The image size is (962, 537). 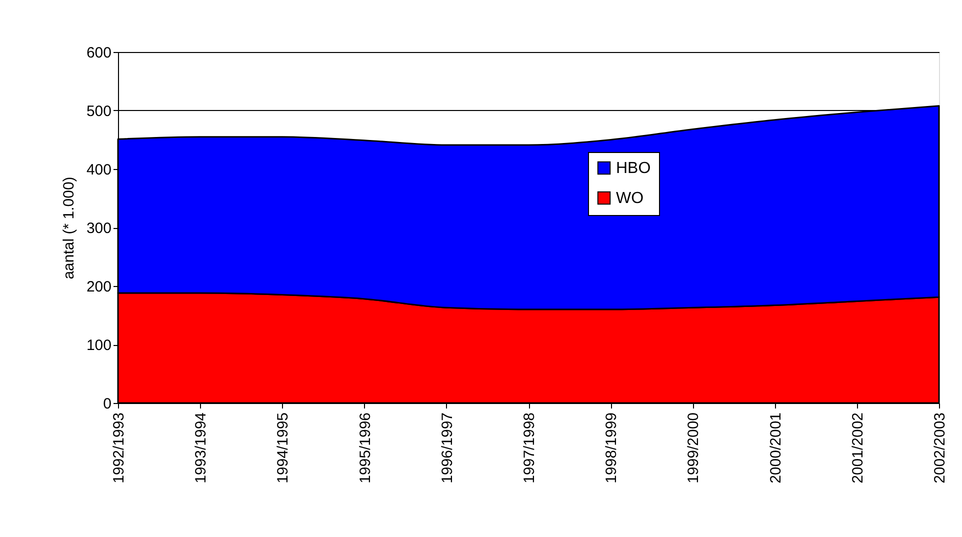 I want to click on x-tick-label: 1992/1993, so click(x=119, y=448).